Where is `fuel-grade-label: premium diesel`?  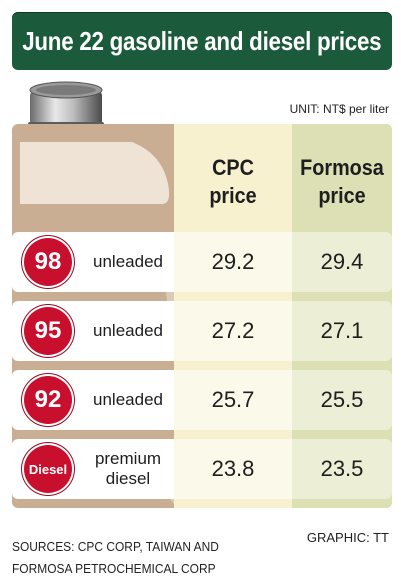 fuel-grade-label: premium diesel is located at coordinates (128, 468).